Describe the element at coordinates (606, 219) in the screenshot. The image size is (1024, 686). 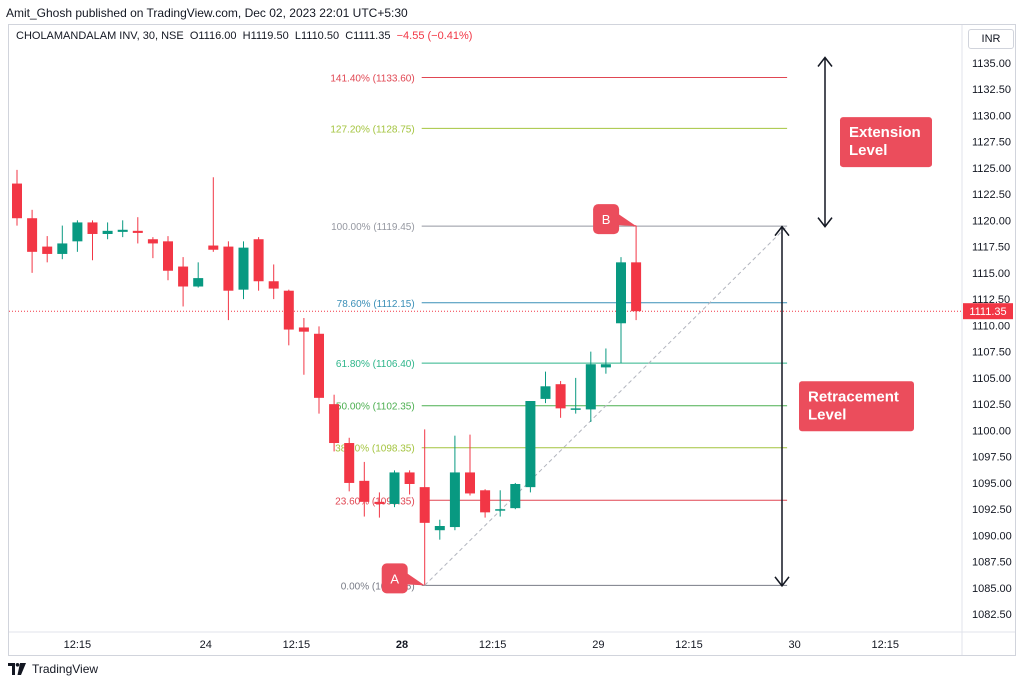
I see `point-b-callout-label: B` at that location.